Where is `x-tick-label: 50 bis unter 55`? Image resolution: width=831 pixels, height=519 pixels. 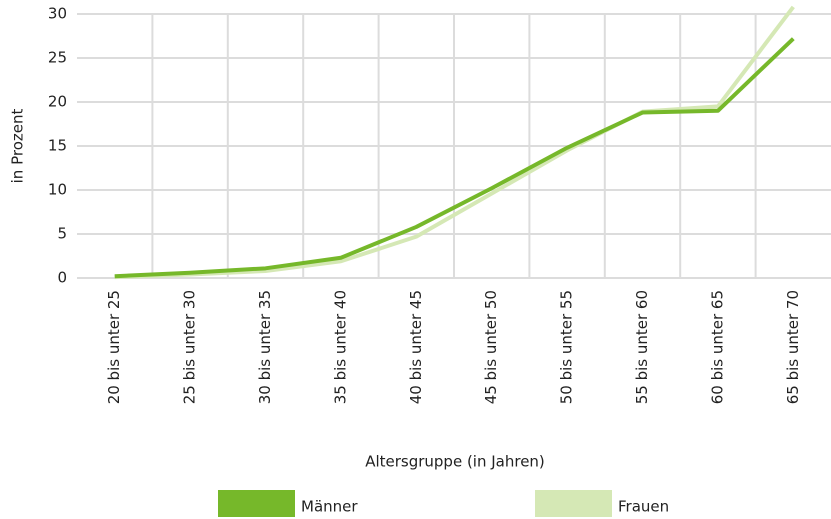 x-tick-label: 50 bis unter 55 is located at coordinates (567, 347).